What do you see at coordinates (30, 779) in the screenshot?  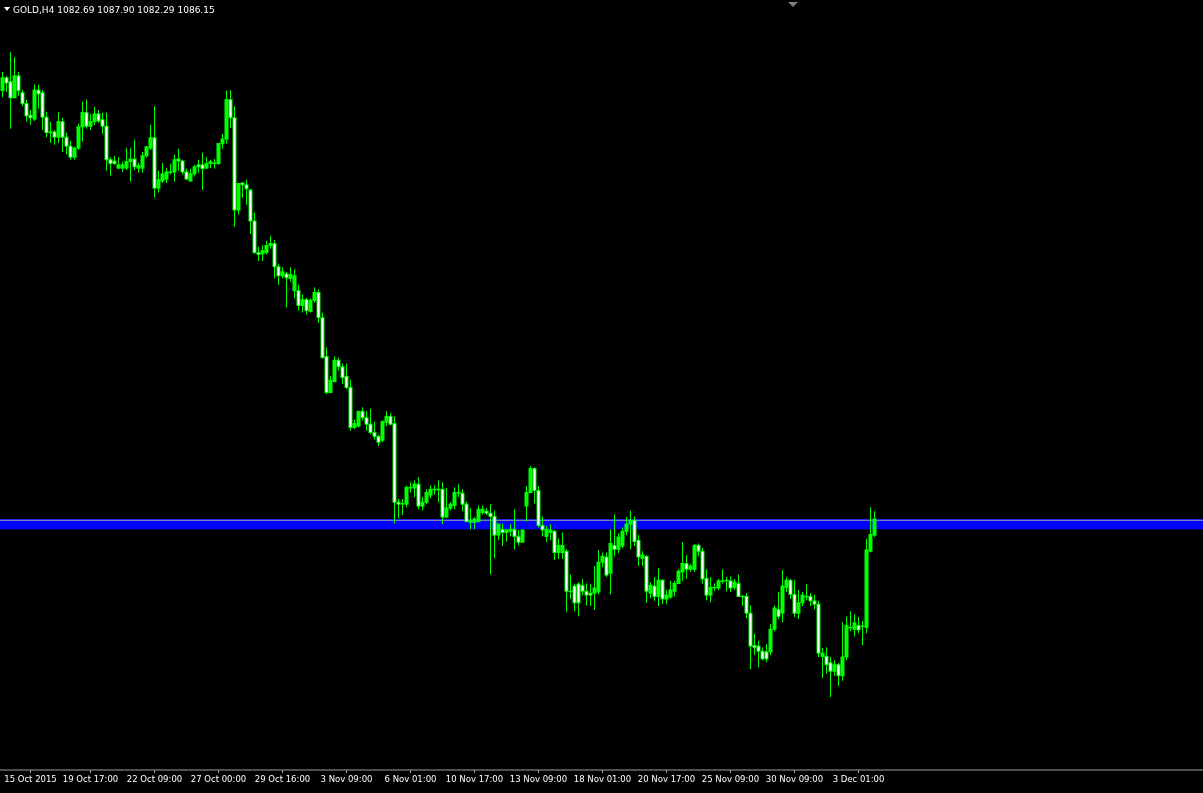 I see `x-tick-label: 15 Oct 2015` at bounding box center [30, 779].